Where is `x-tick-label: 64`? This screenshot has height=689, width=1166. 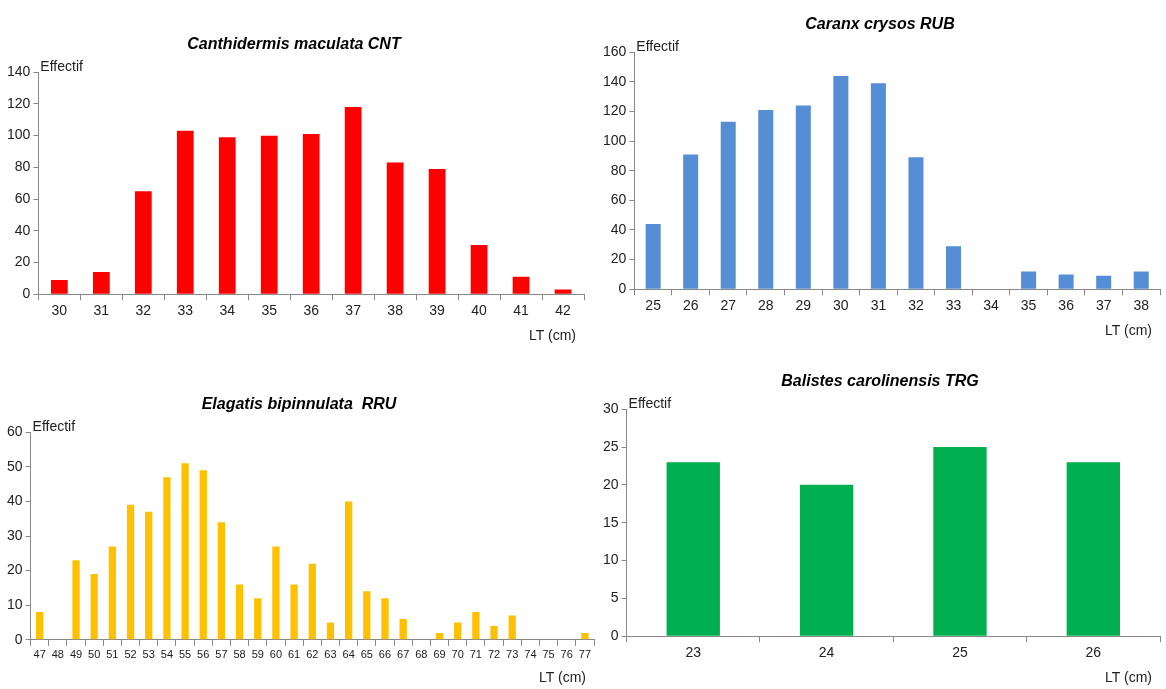 x-tick-label: 64 is located at coordinates (348, 654).